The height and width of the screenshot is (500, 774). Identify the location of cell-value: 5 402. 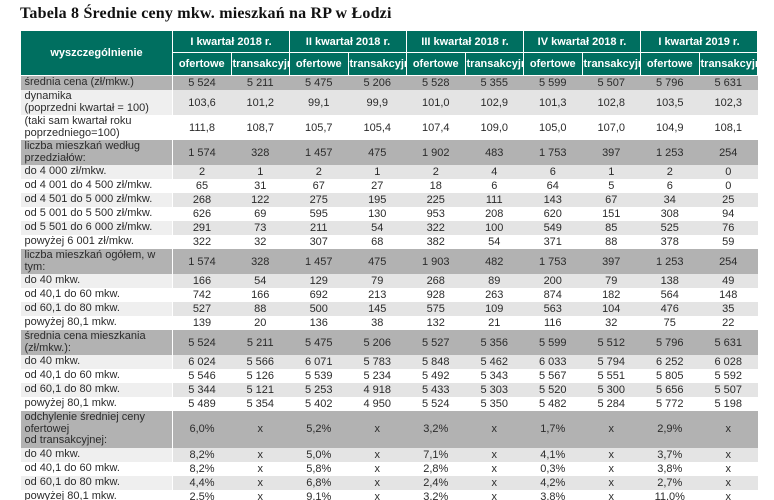
(318, 404).